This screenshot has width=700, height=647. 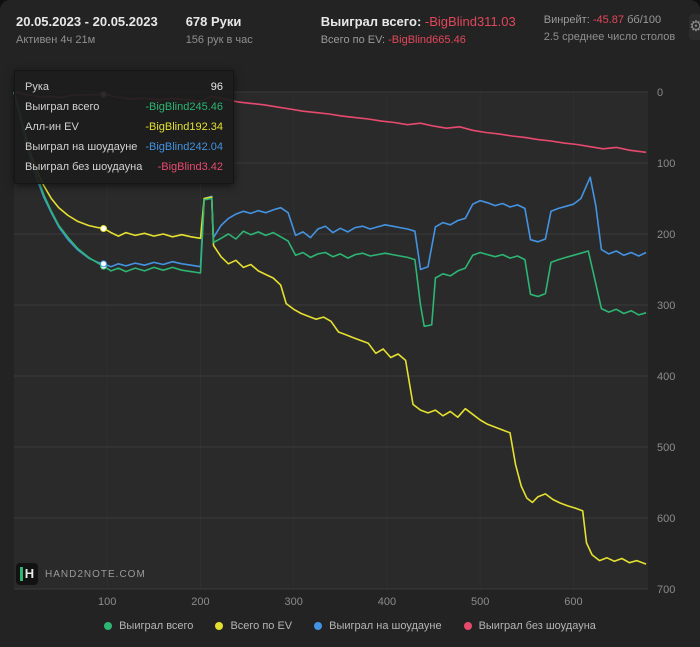 What do you see at coordinates (609, 37) in the screenshot?
I see `avg-tables: 2.5 среднее число столов` at bounding box center [609, 37].